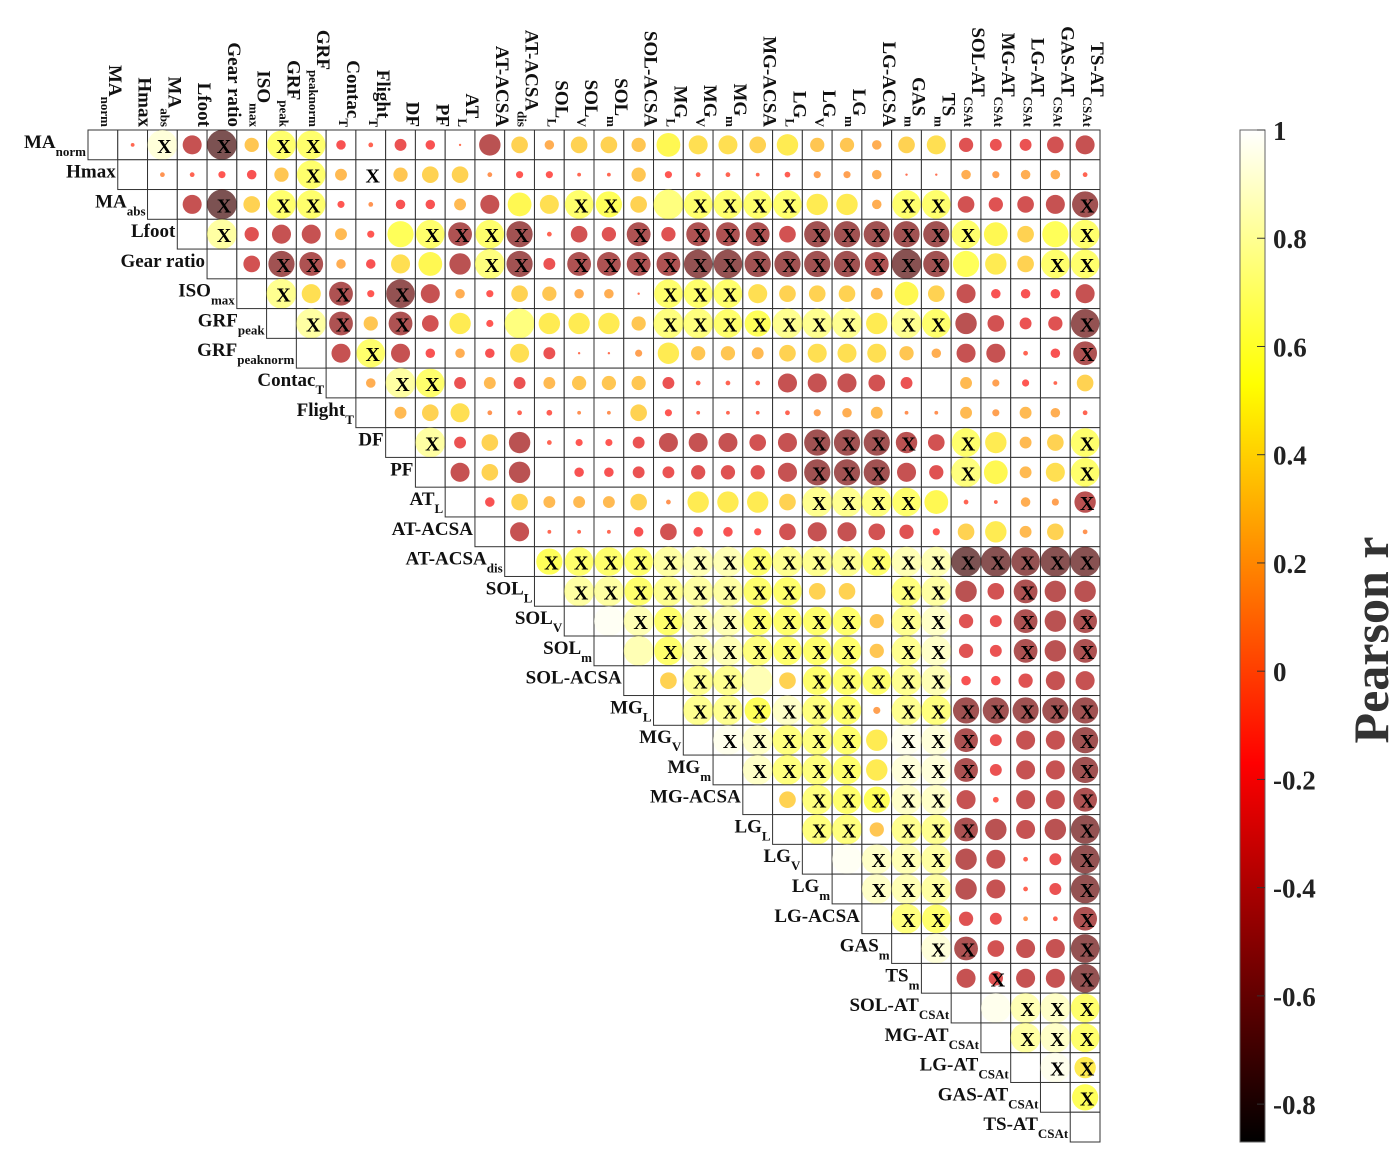 The height and width of the screenshot is (1153, 1400). Describe the element at coordinates (915, 102) in the screenshot. I see `column-label: GASm` at that location.